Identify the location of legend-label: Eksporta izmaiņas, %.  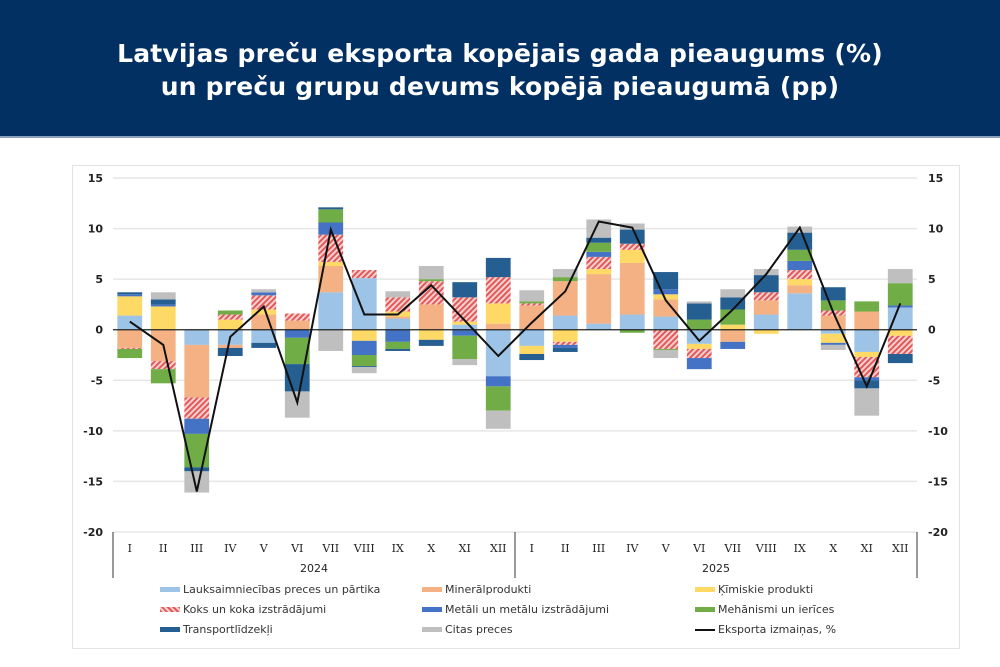
(777, 629).